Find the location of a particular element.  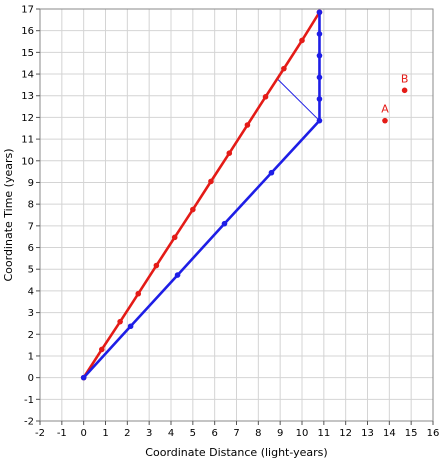

y-tick-label: 2 is located at coordinates (31, 335).